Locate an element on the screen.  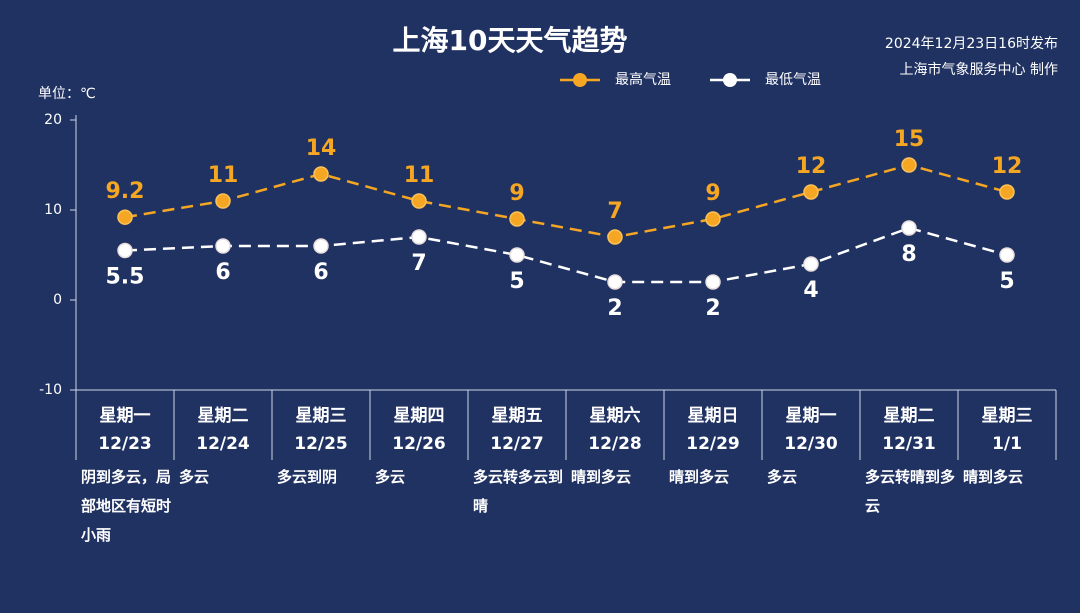
y-tick-label: 0 is located at coordinates (57, 300).